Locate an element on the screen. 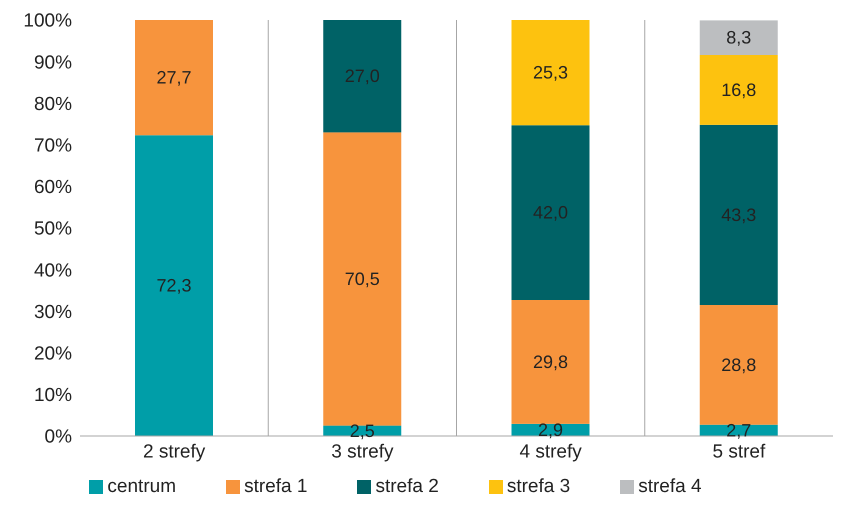 Image resolution: width=851 pixels, height=507 pixels. data-label: 8,3 is located at coordinates (739, 38).